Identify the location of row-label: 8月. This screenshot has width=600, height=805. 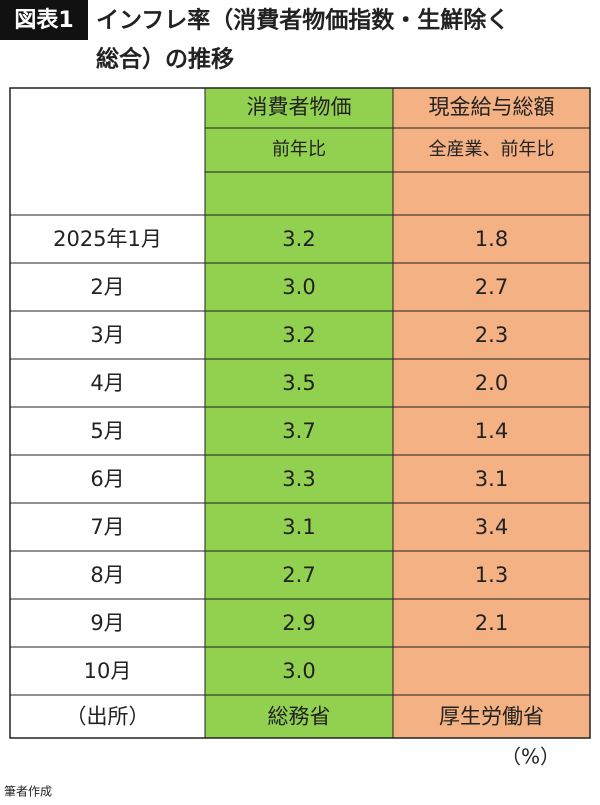
(107, 575).